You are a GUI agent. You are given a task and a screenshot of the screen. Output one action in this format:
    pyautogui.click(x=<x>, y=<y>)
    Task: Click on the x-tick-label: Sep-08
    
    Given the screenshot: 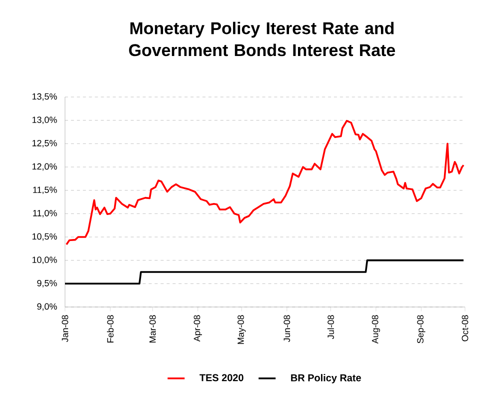 What is the action you would take?
    pyautogui.click(x=421, y=329)
    